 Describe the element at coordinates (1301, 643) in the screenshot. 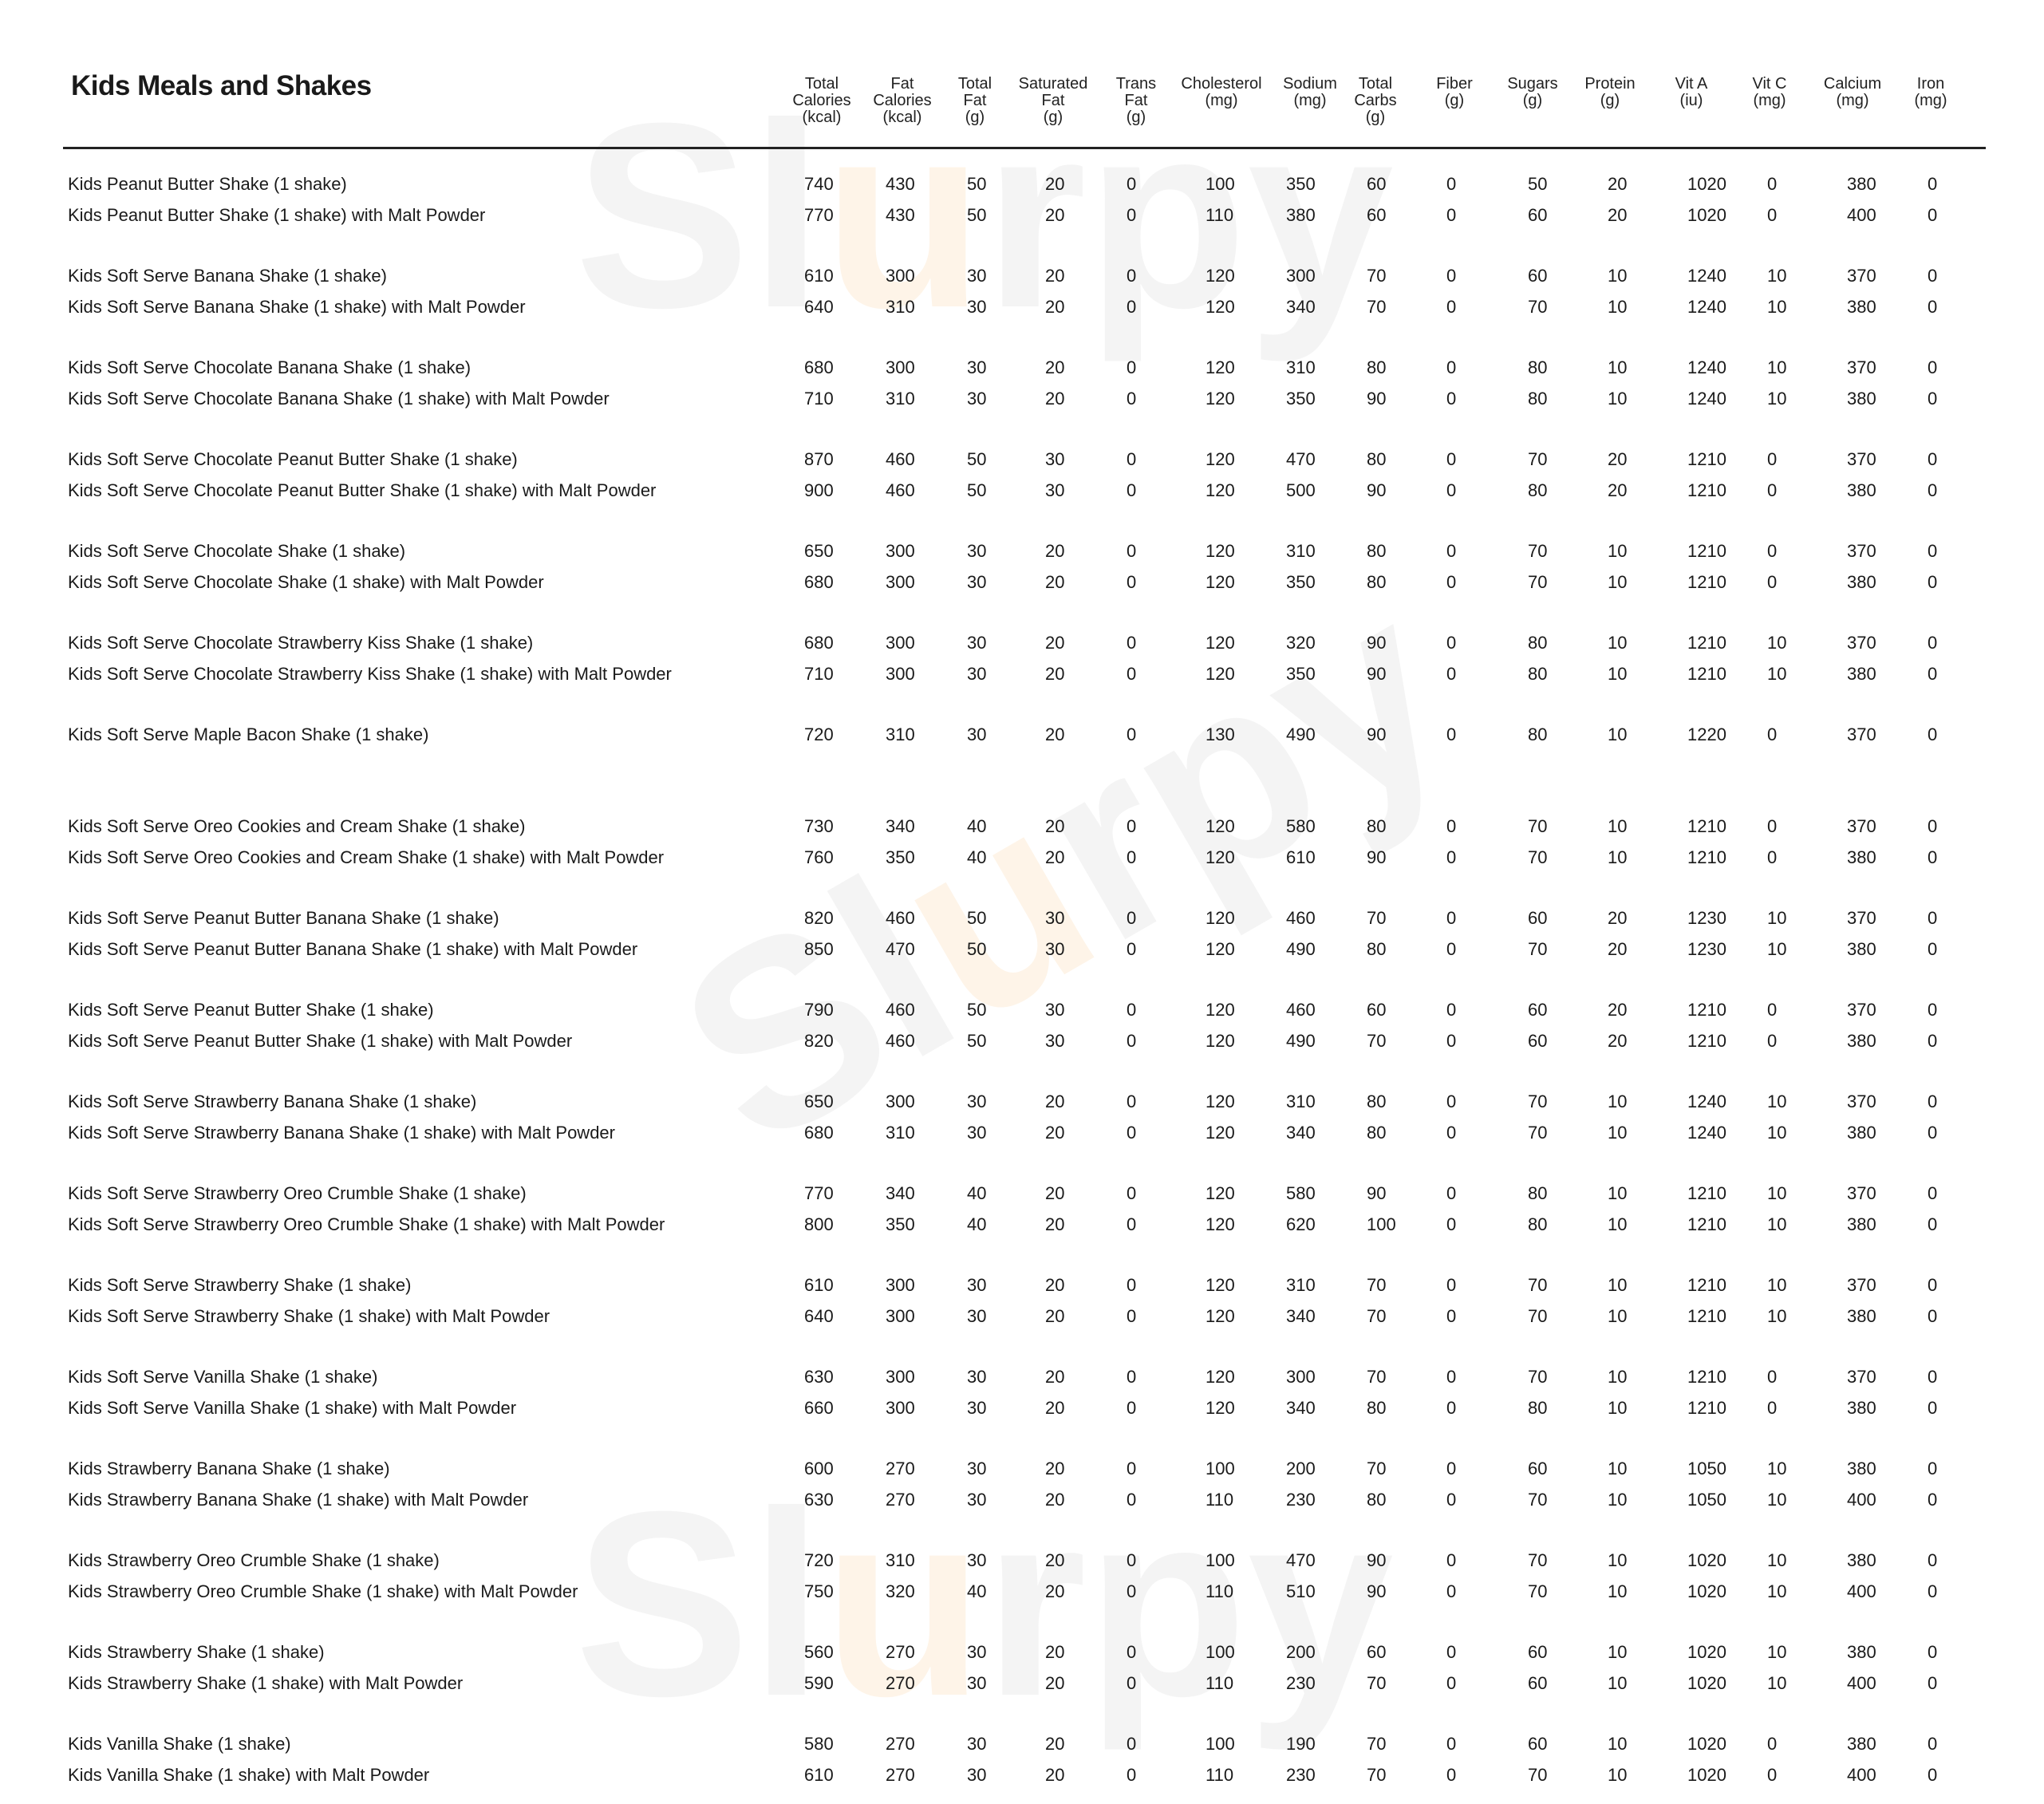

I see `cell-value: 320` at that location.